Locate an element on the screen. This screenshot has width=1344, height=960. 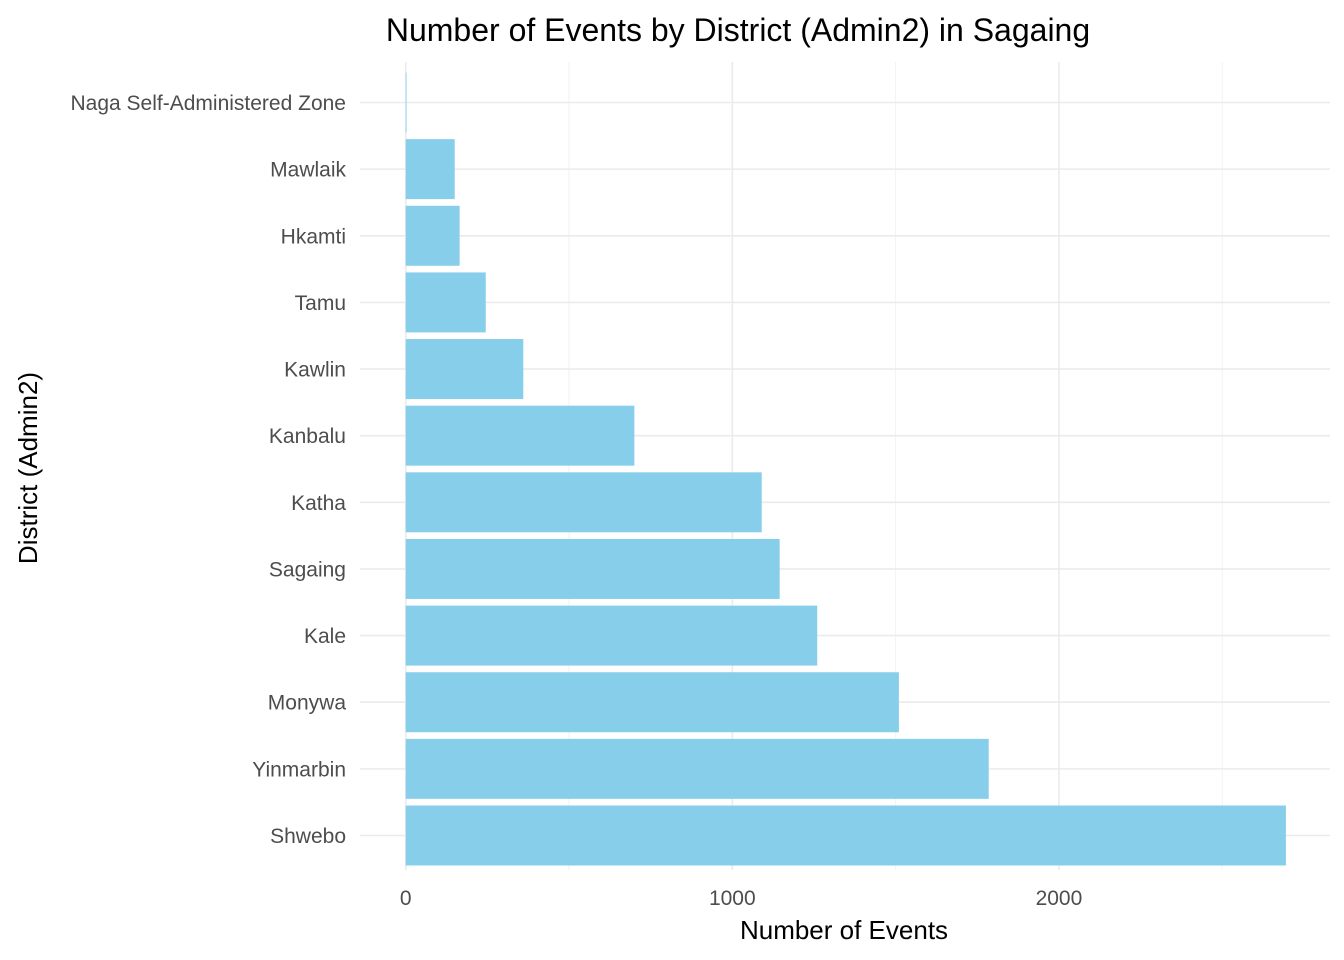
bar-kale is located at coordinates (611, 635).